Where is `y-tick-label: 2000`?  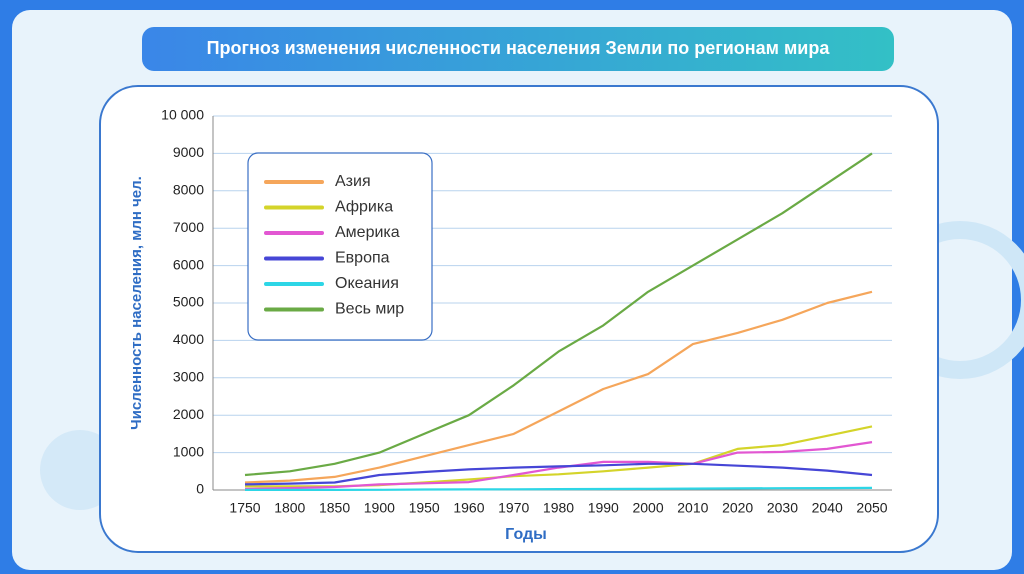
y-tick-label: 2000 is located at coordinates (188, 414).